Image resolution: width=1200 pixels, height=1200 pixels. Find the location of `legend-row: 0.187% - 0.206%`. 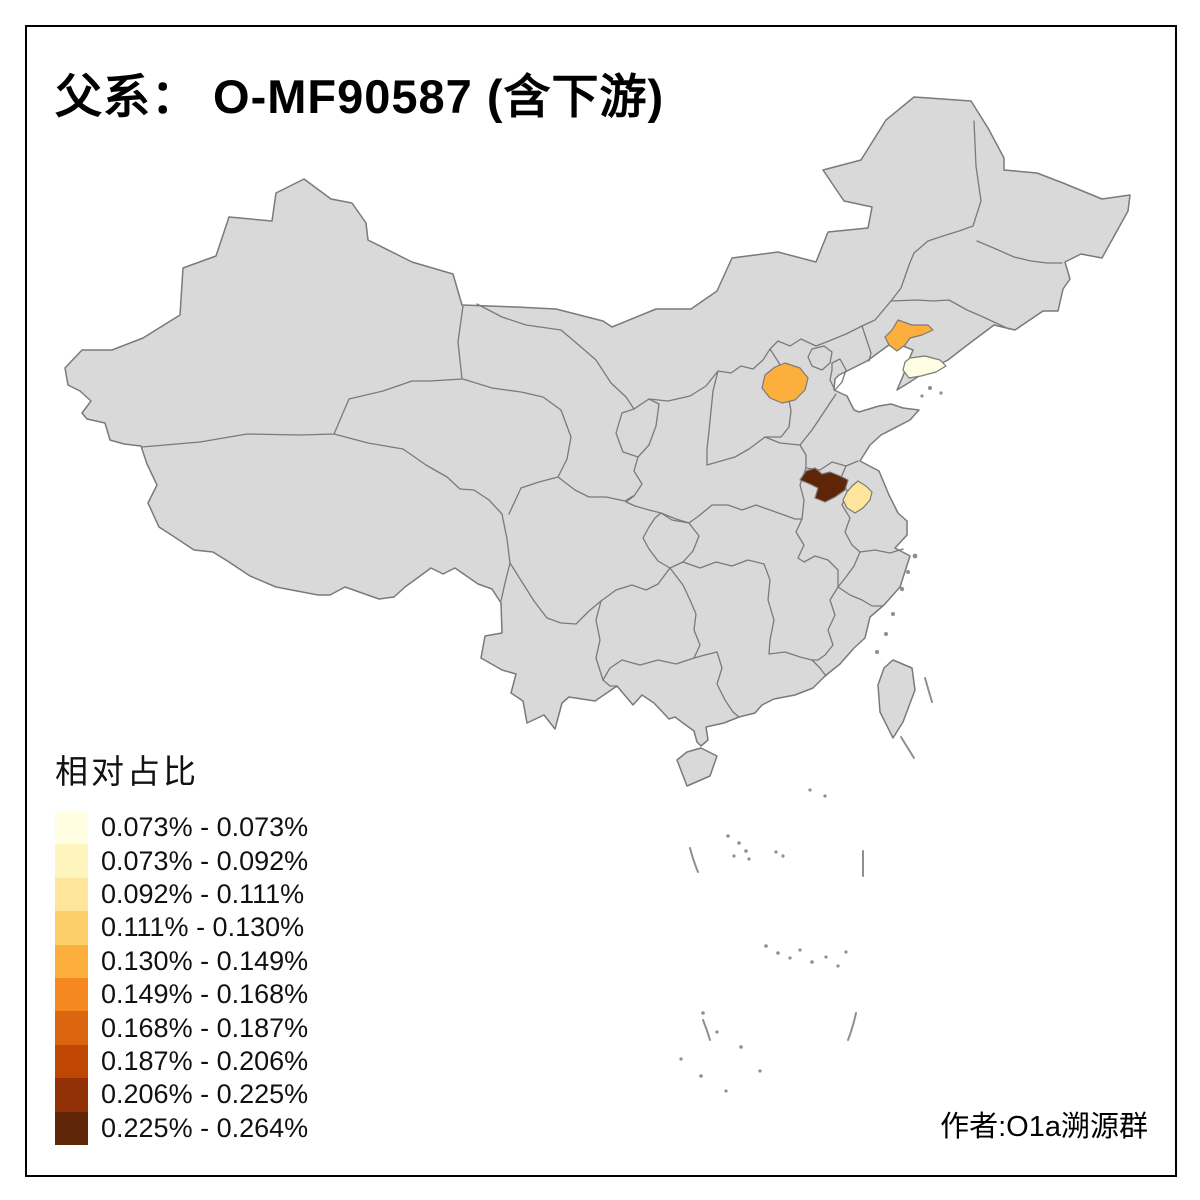

legend-row: 0.187% - 0.206% is located at coordinates (182, 1061).